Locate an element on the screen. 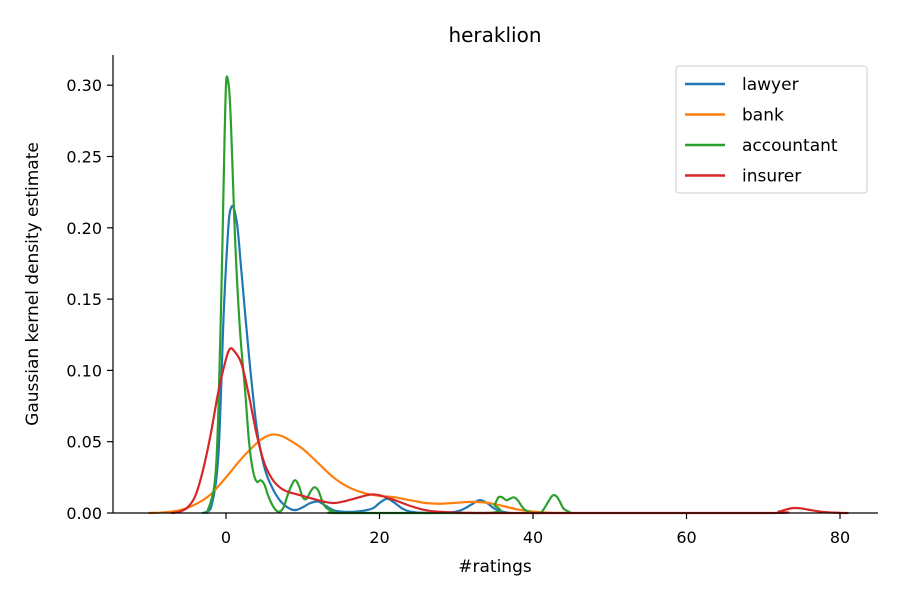 This screenshot has height=600, width=900. x-ticks: 0 20 40 60 80 is located at coordinates (535, 530).